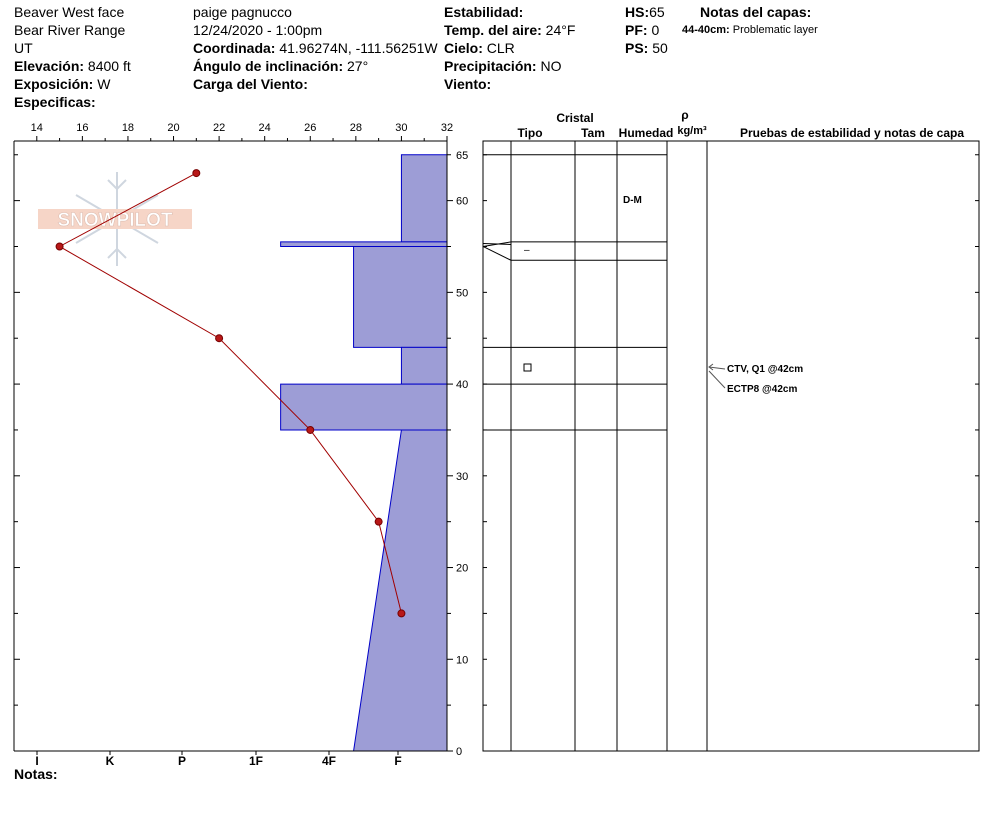  What do you see at coordinates (503, 66) in the screenshot?
I see `precipitation: Precipitación: NO` at bounding box center [503, 66].